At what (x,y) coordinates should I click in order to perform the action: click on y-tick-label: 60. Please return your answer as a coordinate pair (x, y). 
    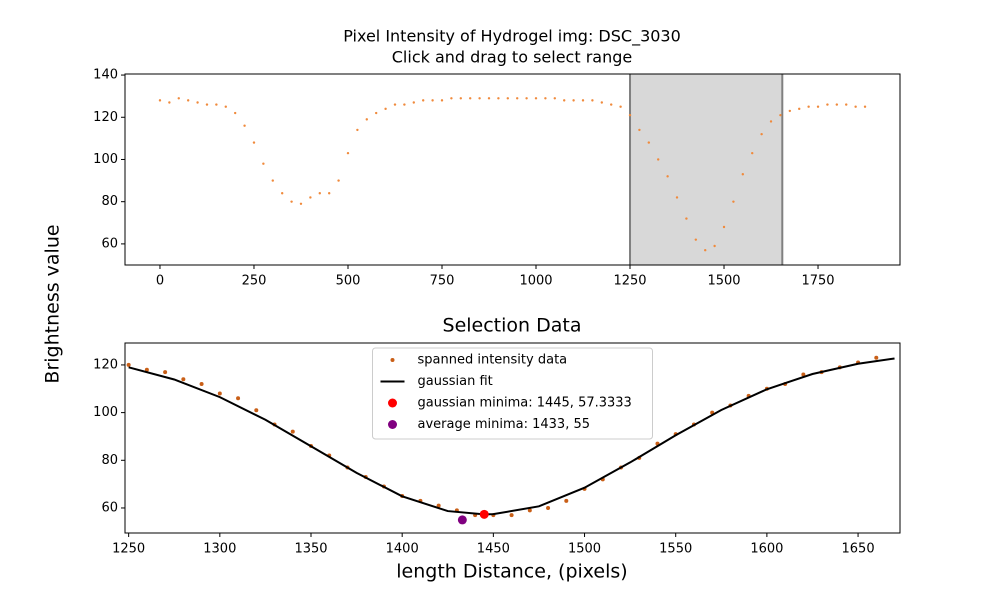
    Looking at the image, I should click on (109, 243).